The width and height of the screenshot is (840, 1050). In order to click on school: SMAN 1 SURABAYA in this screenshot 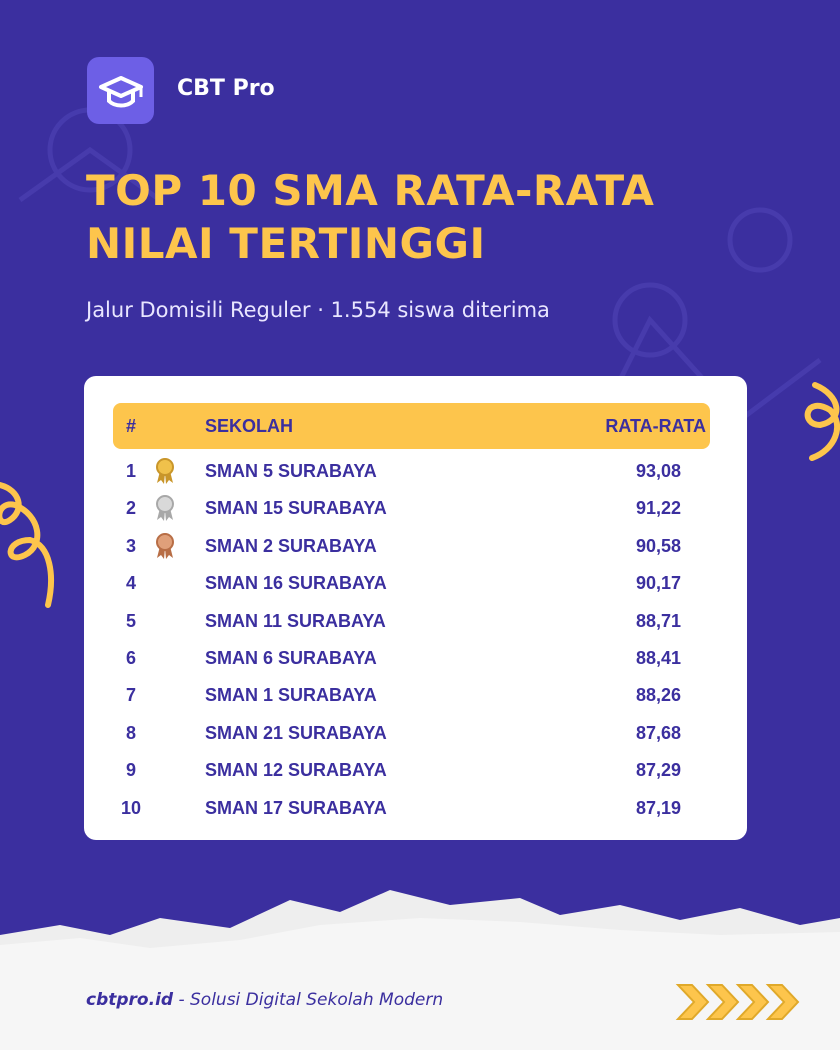, I will do `click(291, 695)`.